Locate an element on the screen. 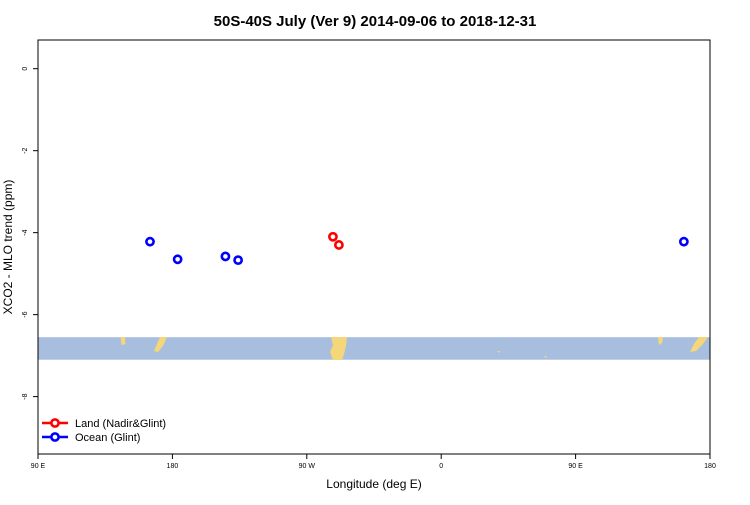  latitude-band is located at coordinates (374, 348).